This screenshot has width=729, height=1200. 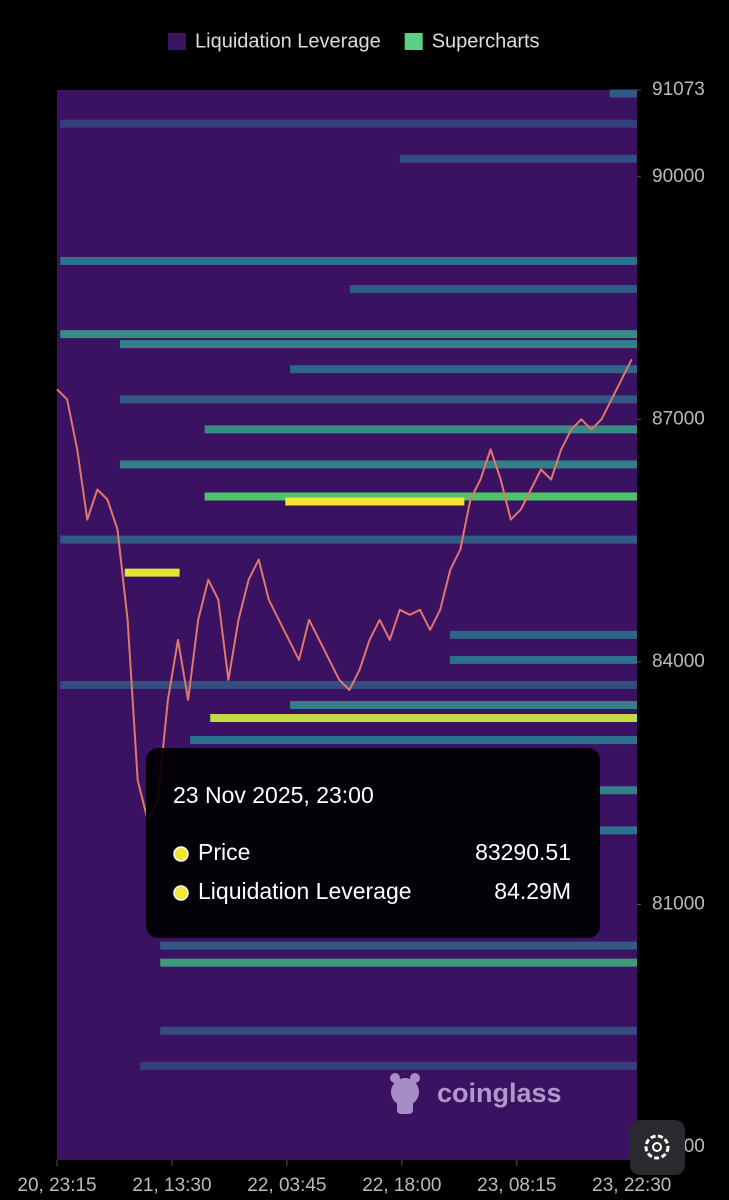 I want to click on x-tick-label: 23, 08:15, so click(x=516, y=1185).